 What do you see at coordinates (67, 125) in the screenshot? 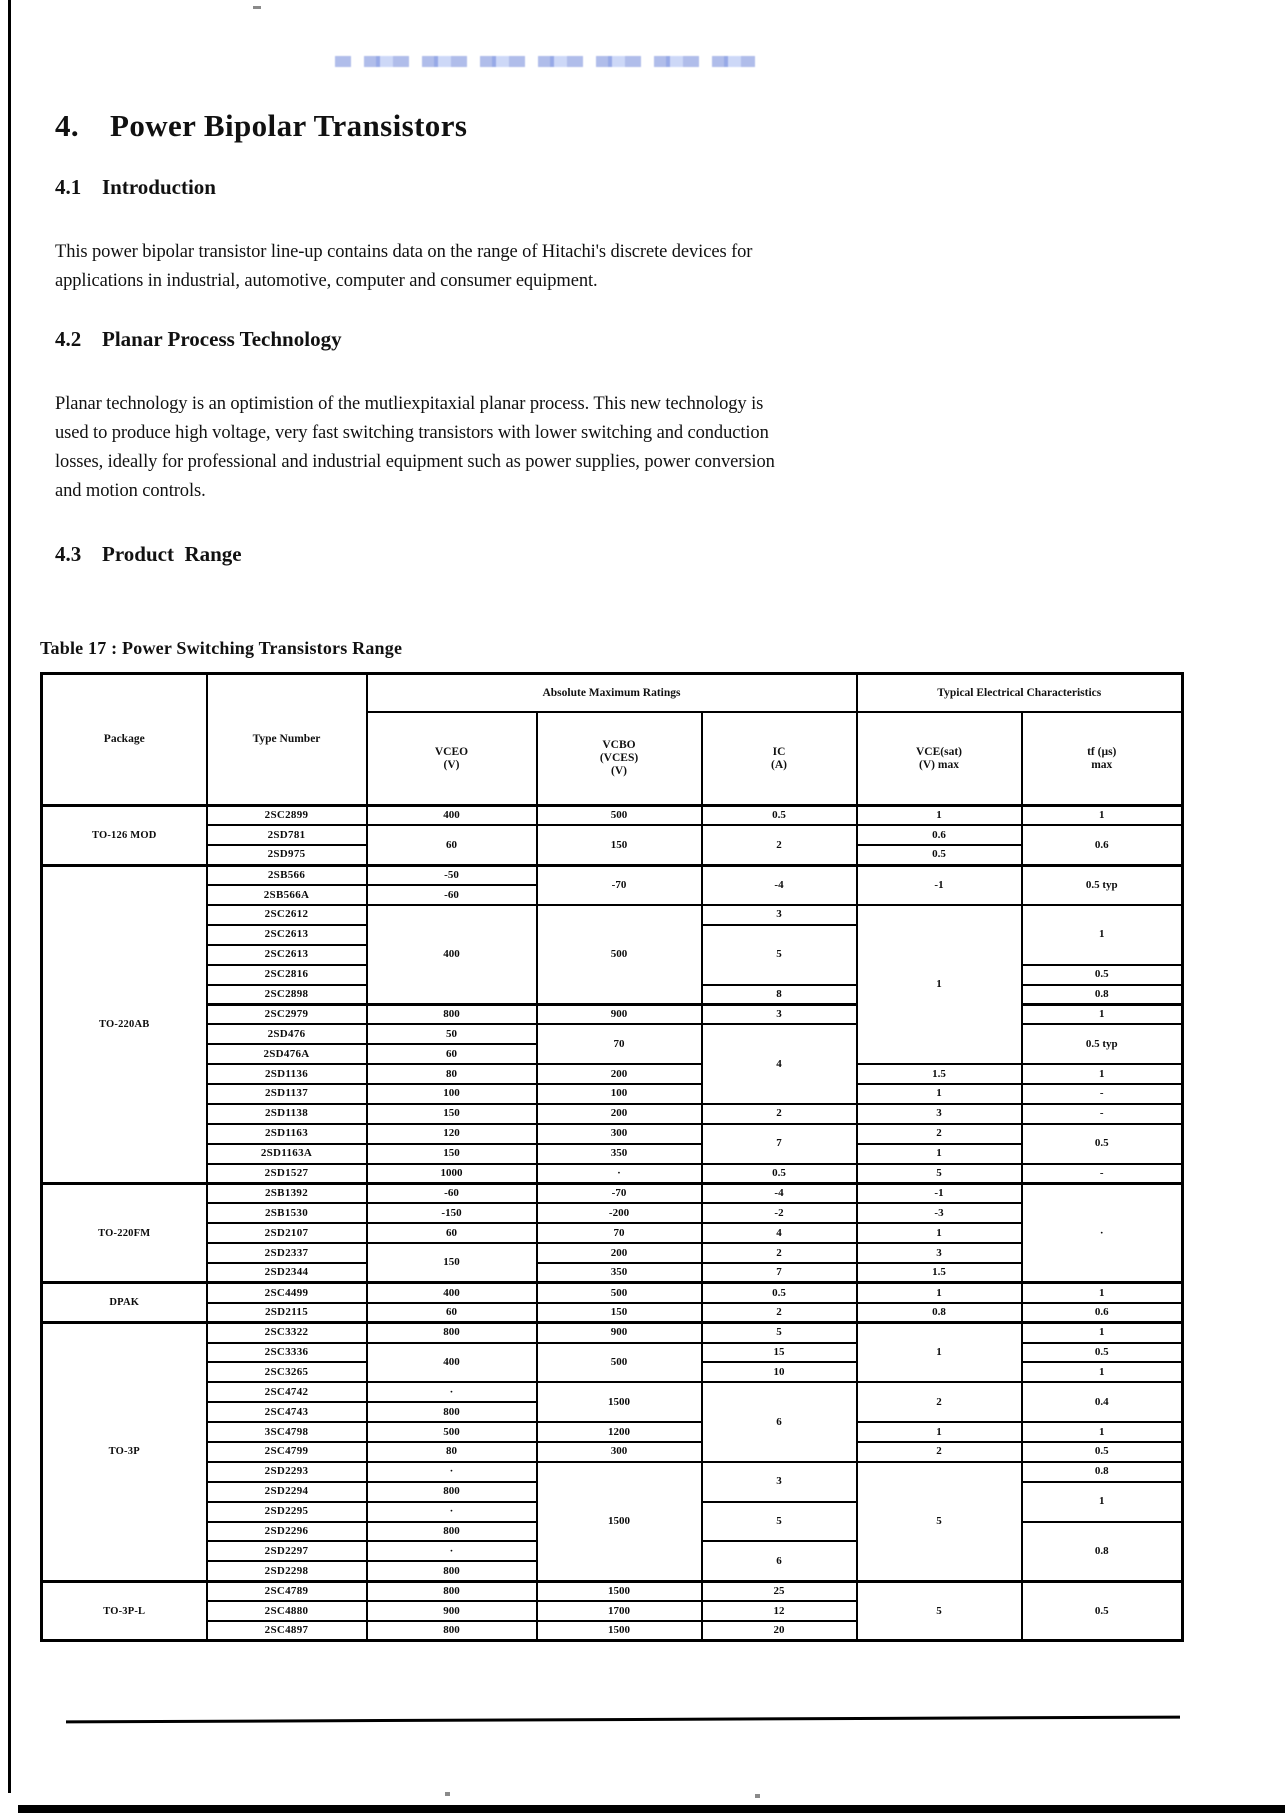
I see `page-title-number: 4.` at bounding box center [67, 125].